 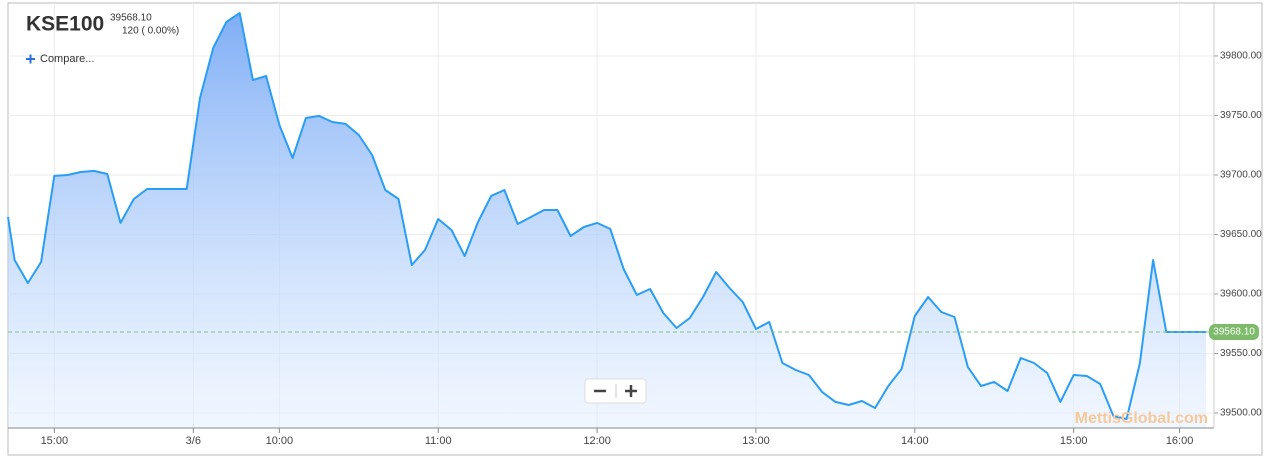 I want to click on y-tick-label: 39600.00, so click(x=1241, y=294).